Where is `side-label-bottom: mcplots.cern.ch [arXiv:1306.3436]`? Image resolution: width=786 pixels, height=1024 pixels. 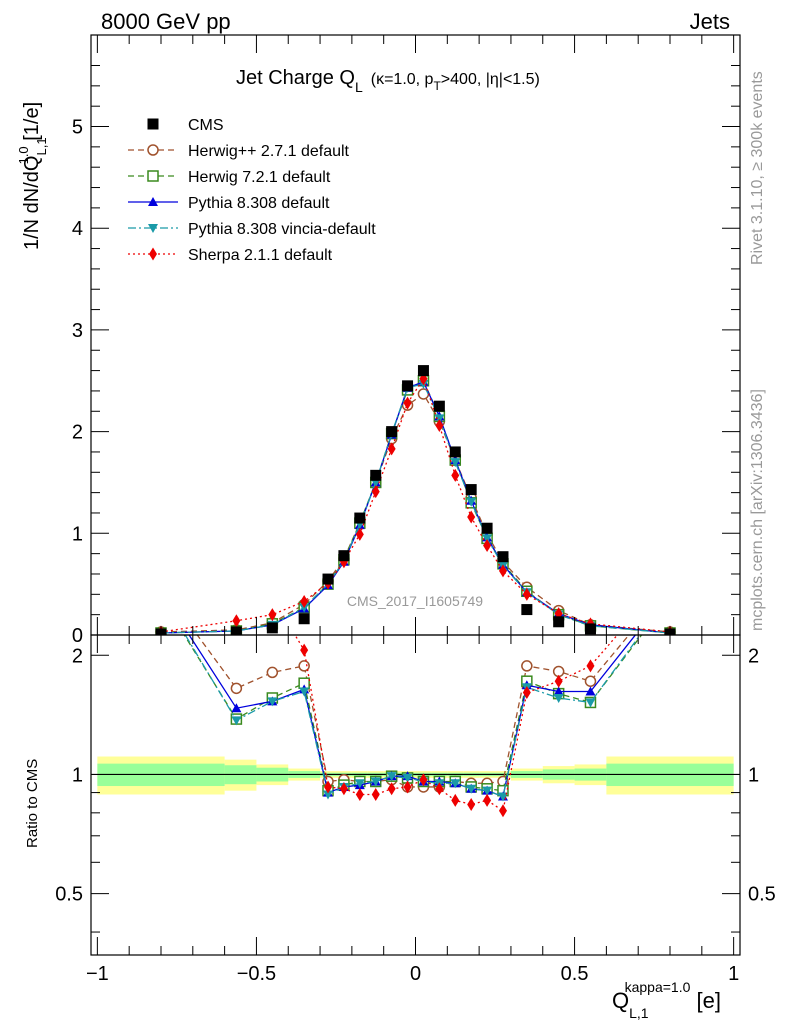
side-label-bottom: mcplots.cern.ch [arXiv:1306.3436] is located at coordinates (757, 510).